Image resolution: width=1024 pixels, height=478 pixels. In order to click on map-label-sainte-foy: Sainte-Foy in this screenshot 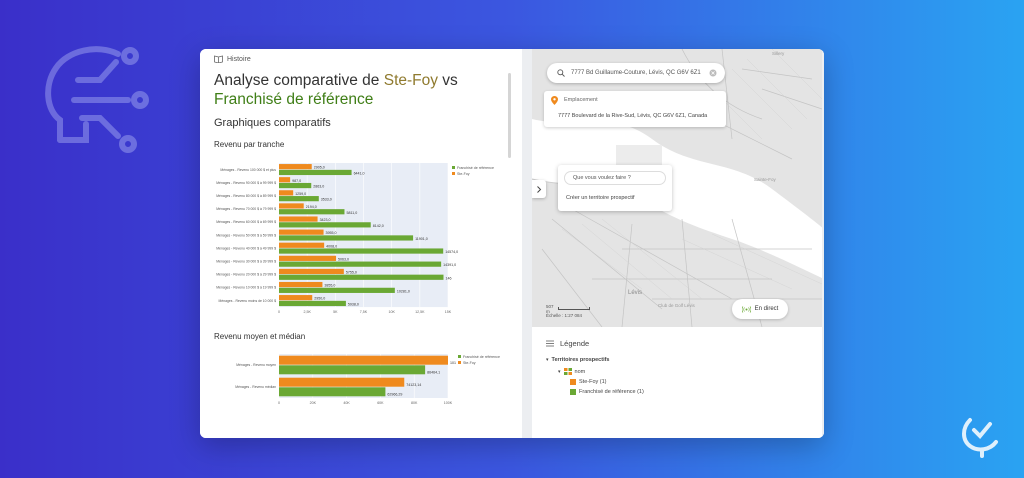, I will do `click(765, 179)`.